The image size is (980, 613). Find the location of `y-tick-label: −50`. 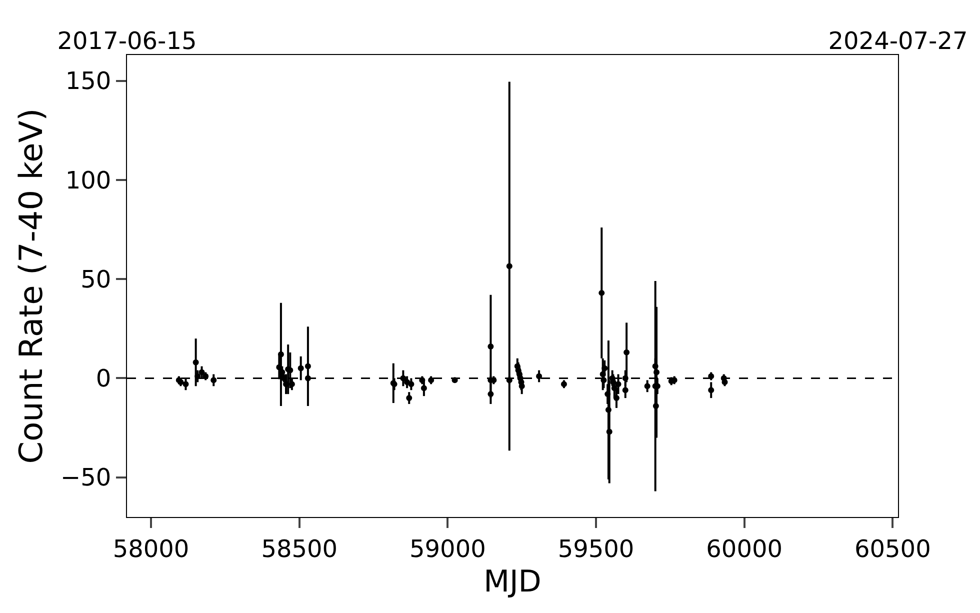

y-tick-label: −50 is located at coordinates (86, 478).